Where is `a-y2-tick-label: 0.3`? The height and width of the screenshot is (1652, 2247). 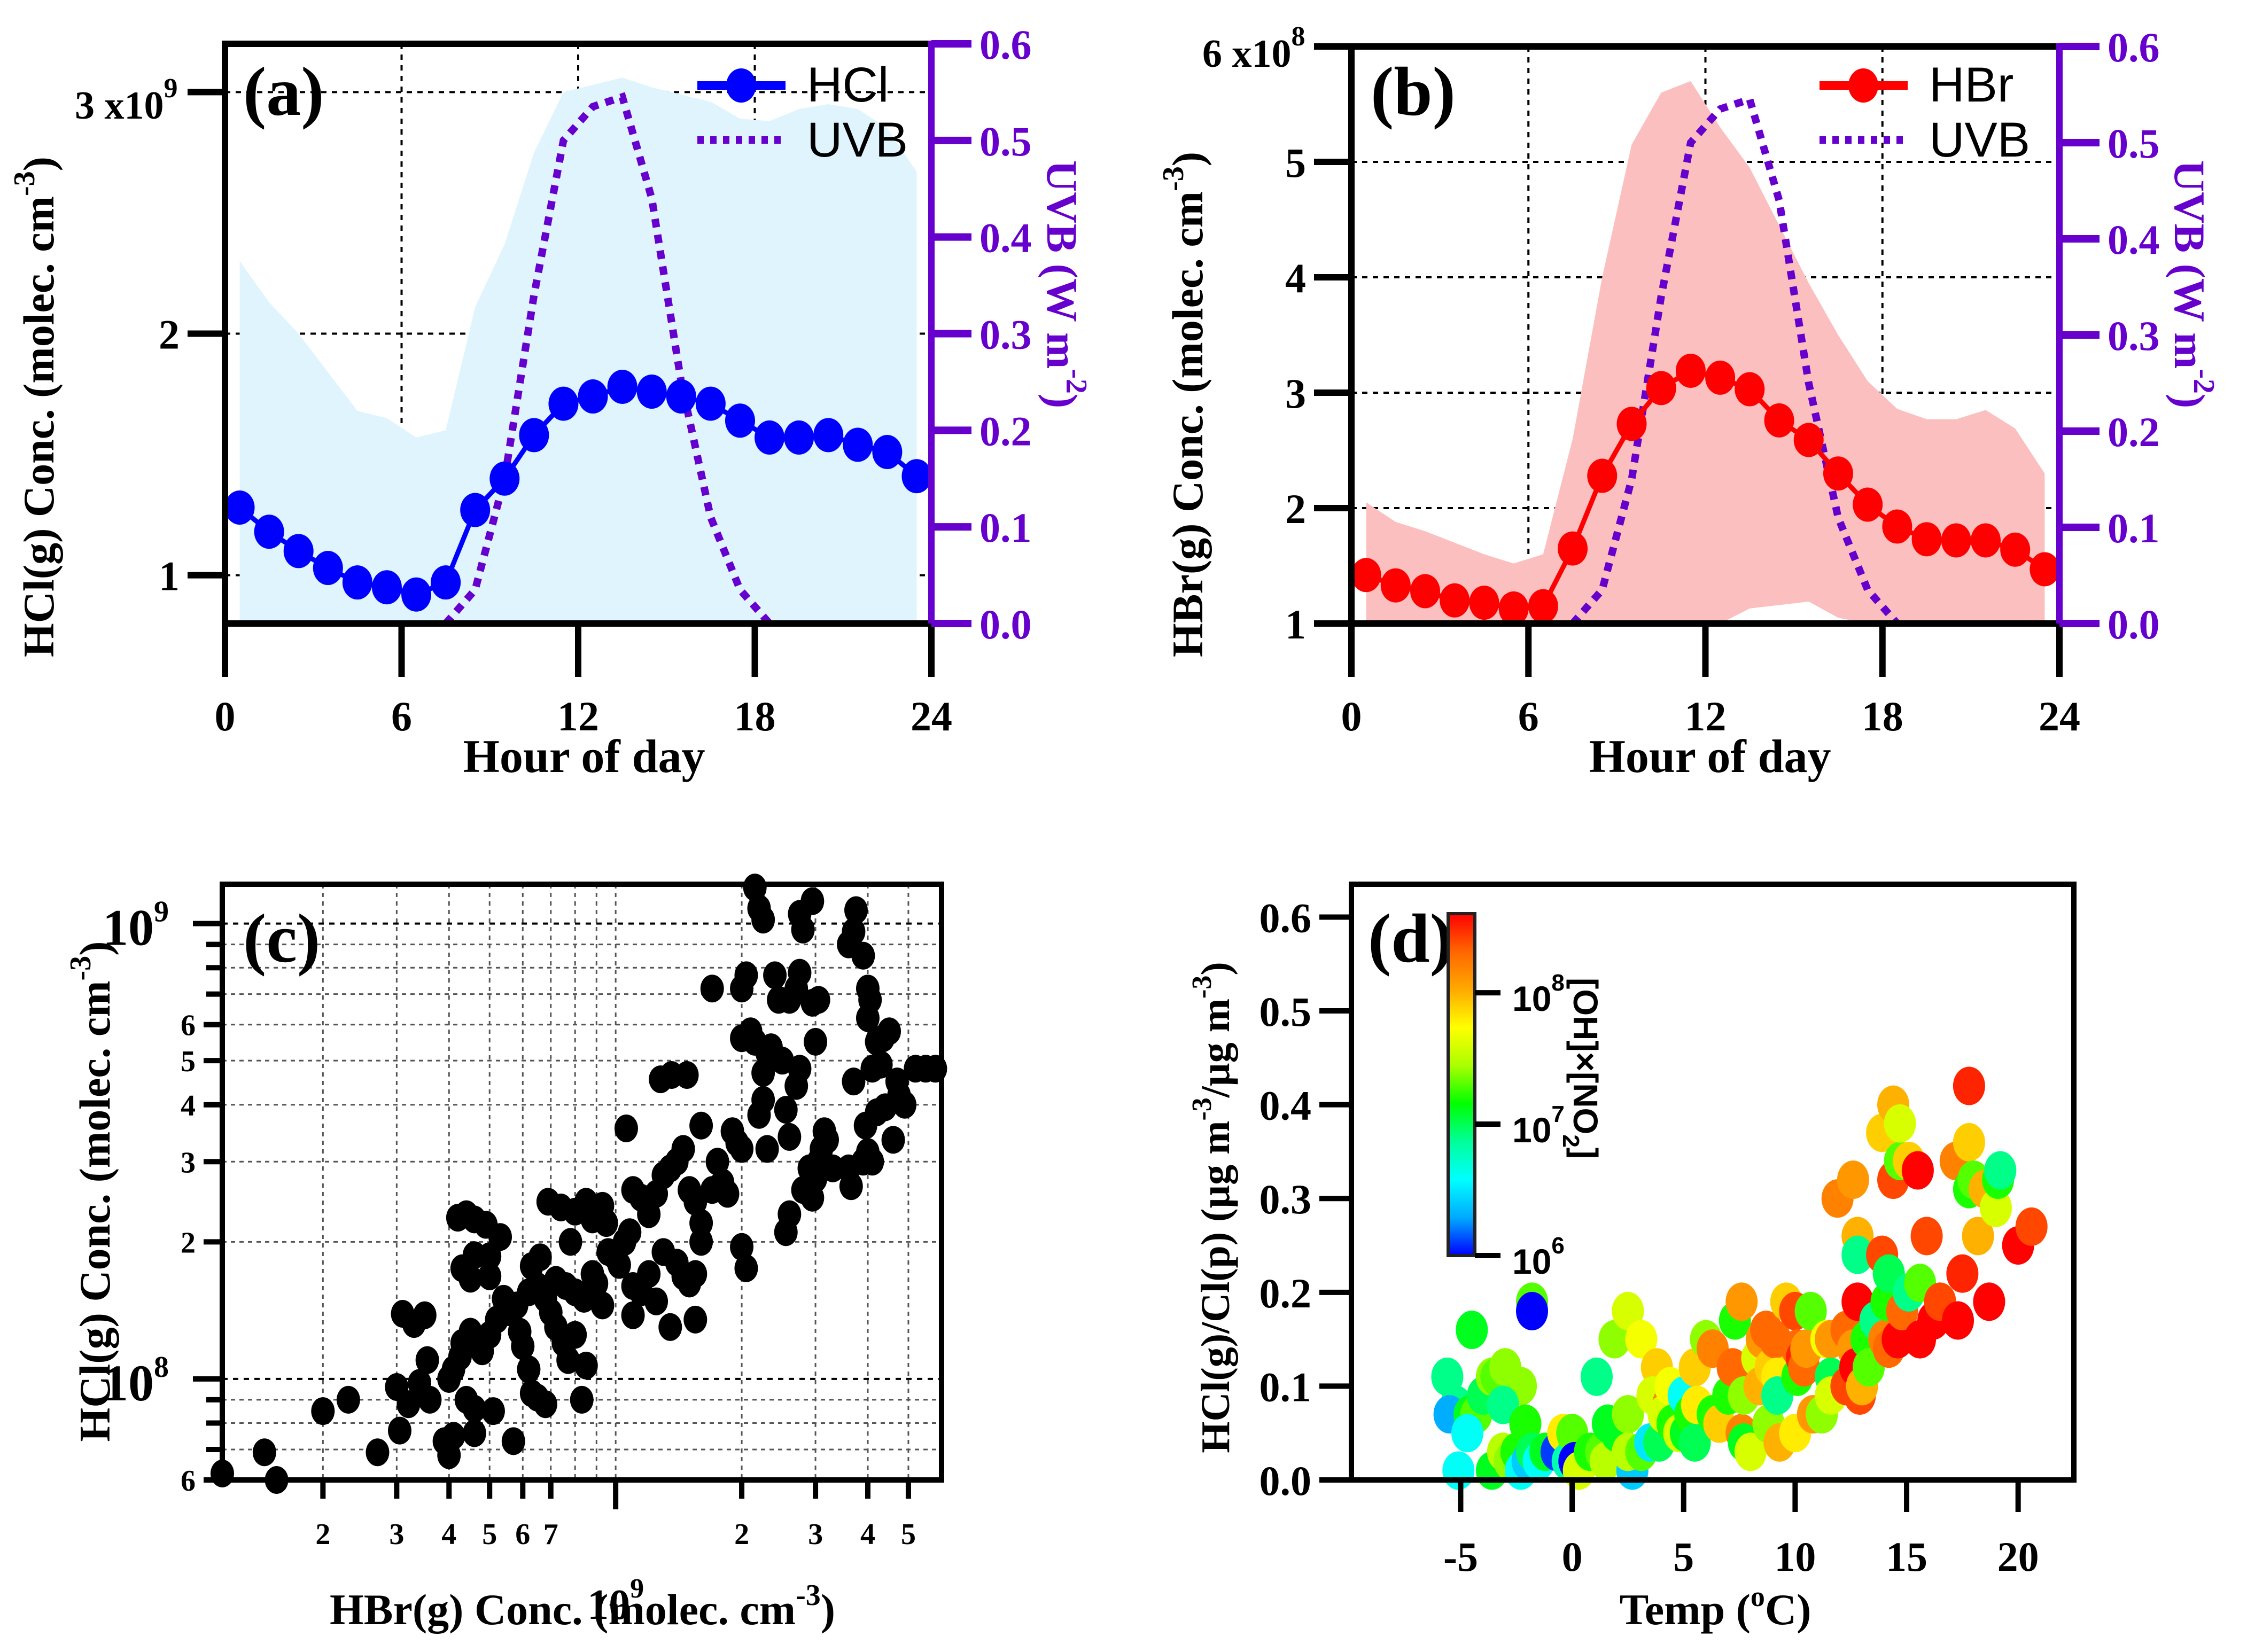 a-y2-tick-label: 0.3 is located at coordinates (1005, 334).